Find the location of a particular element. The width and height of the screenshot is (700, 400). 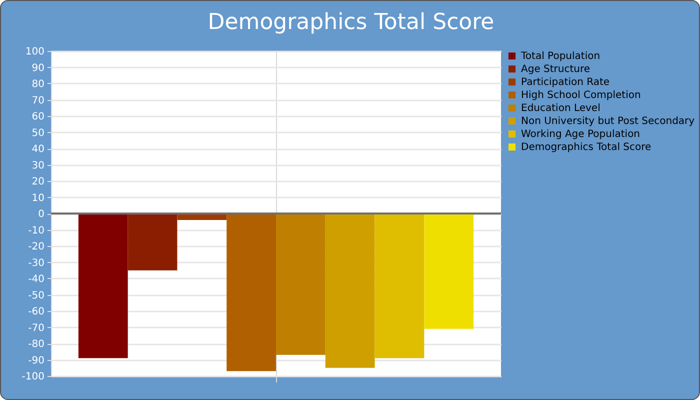

y-tick-label: 70 is located at coordinates (38, 100).